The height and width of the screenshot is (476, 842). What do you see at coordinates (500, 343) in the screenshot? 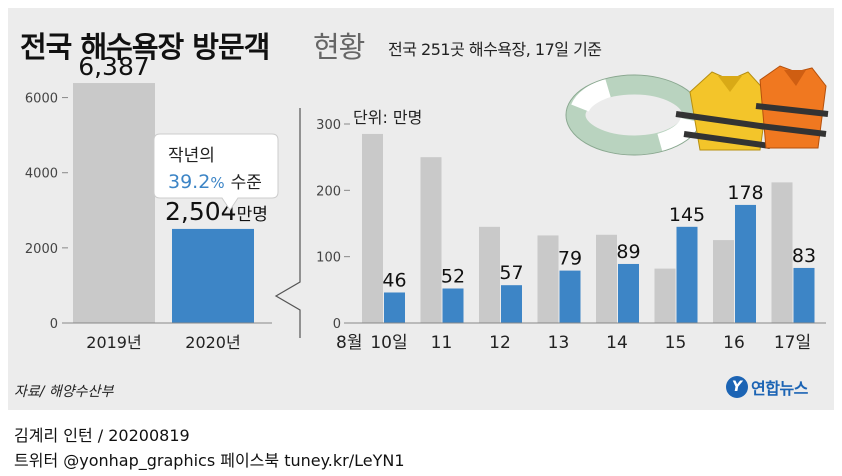
I see `day-label: 12` at bounding box center [500, 343].